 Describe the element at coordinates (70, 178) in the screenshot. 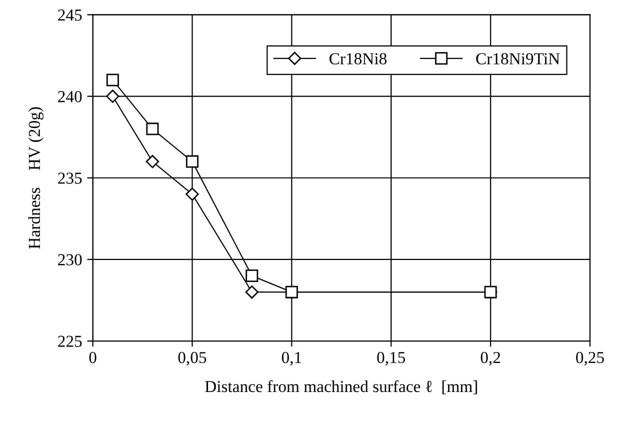

I see `y-tick-label: 235` at that location.